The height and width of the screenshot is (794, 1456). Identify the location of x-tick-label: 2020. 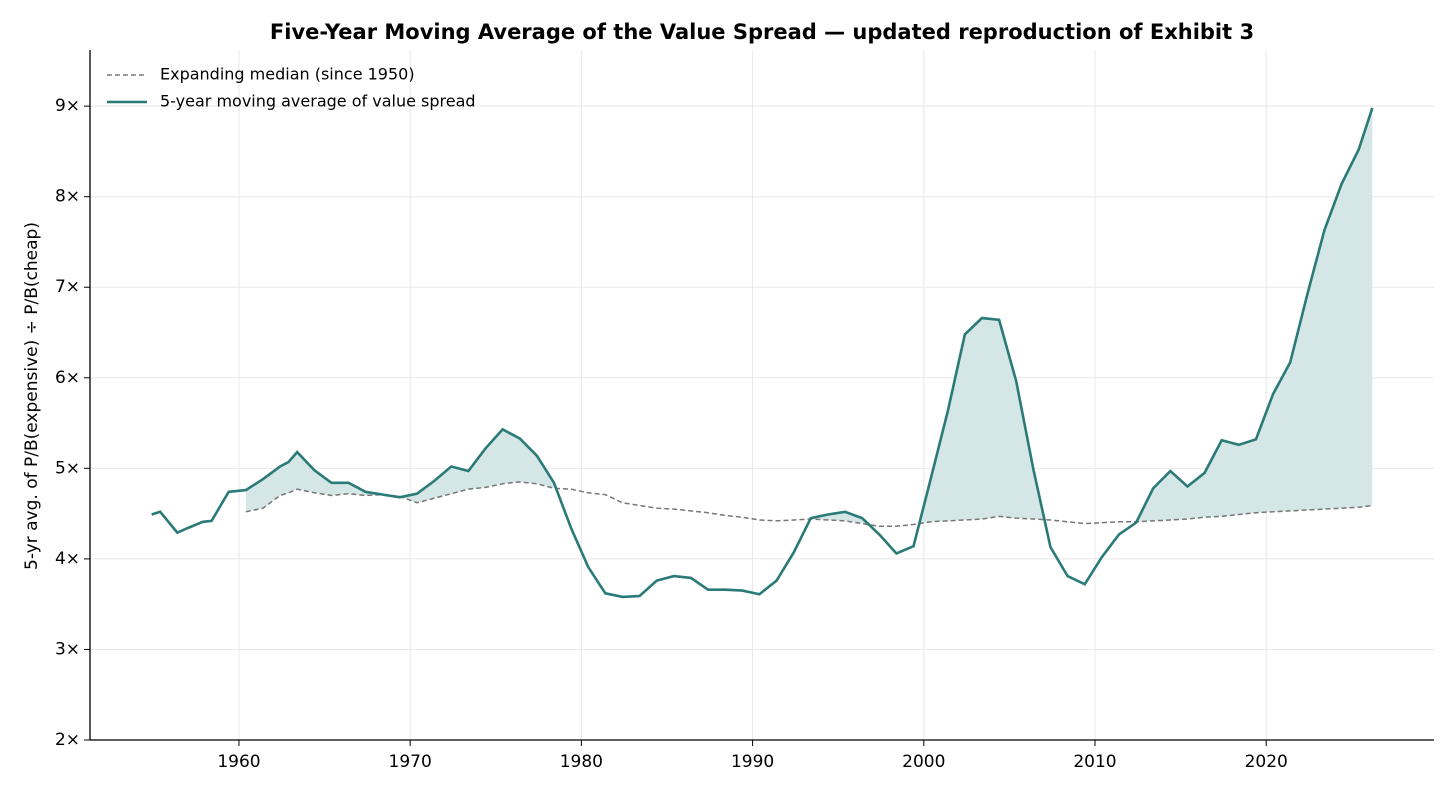
(1266, 762).